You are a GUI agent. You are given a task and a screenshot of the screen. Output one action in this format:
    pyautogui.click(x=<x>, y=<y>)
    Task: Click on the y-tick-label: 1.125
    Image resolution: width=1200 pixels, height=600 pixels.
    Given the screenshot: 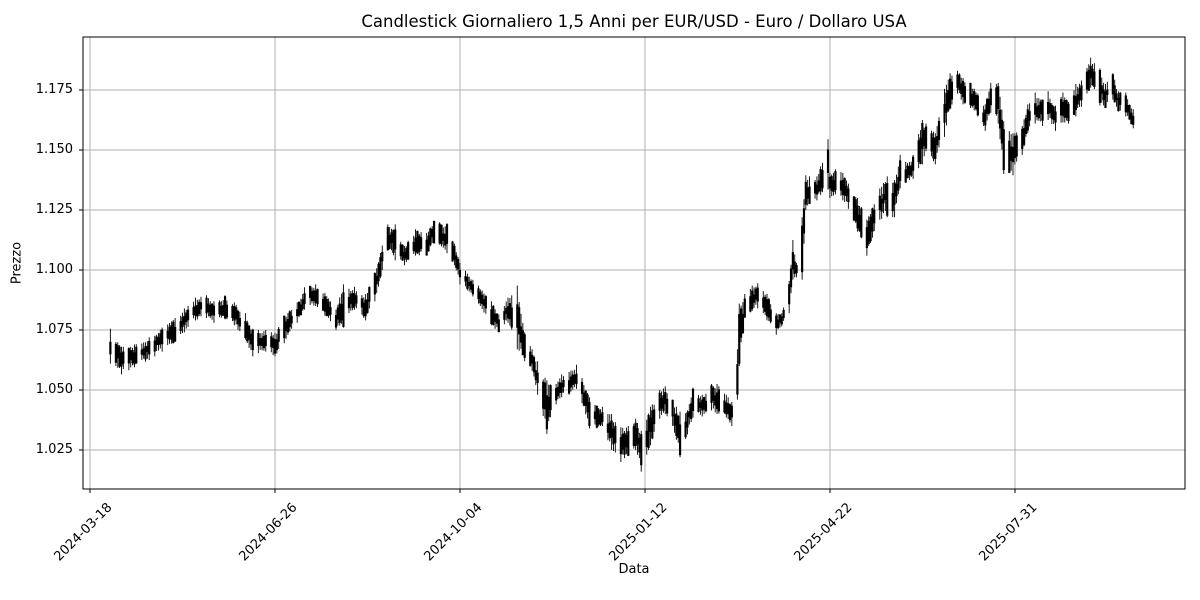 What is the action you would take?
    pyautogui.click(x=54, y=210)
    